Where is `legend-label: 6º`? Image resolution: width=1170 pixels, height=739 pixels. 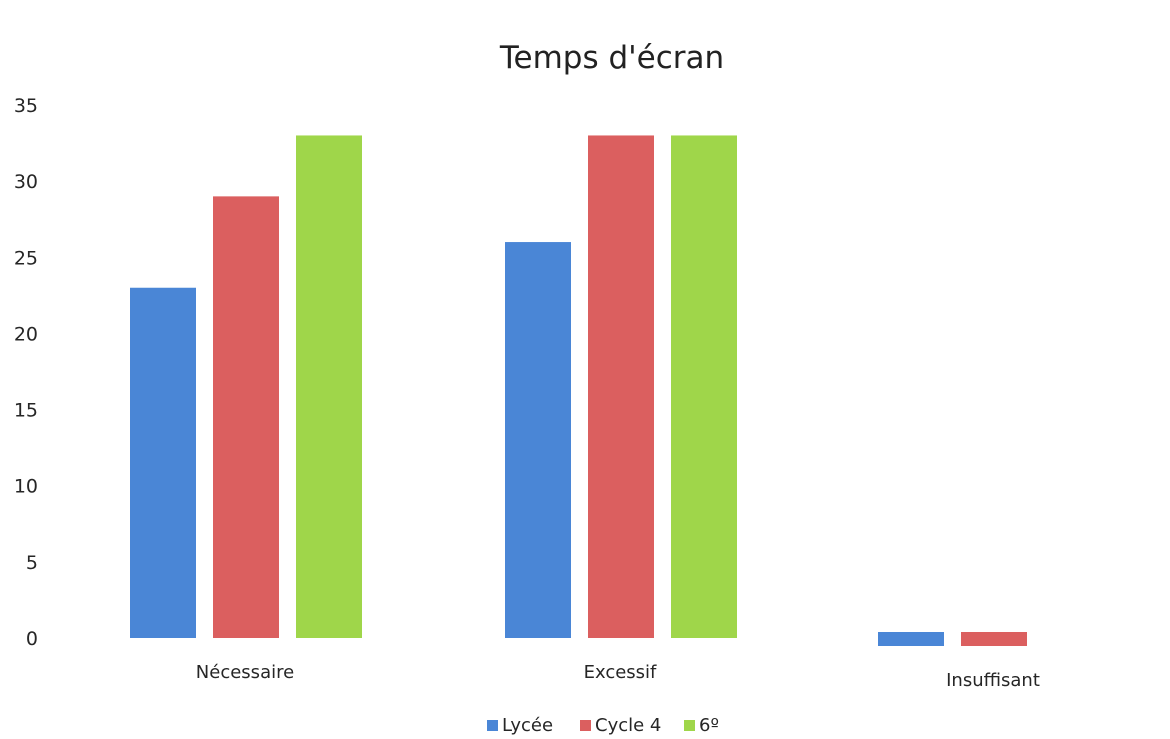 legend-label: 6º is located at coordinates (709, 725).